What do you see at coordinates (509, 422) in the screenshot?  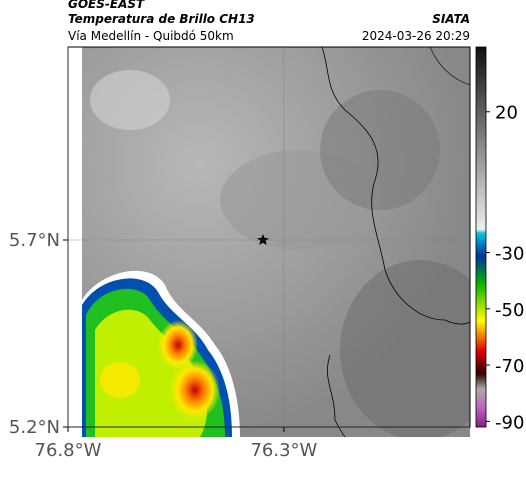 I see `colorbar-label: -90` at bounding box center [509, 422].